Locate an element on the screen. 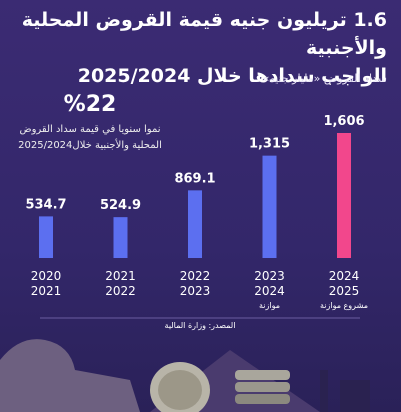 This screenshot has width=401, height=412. value-label: 1,315 is located at coordinates (269, 144).